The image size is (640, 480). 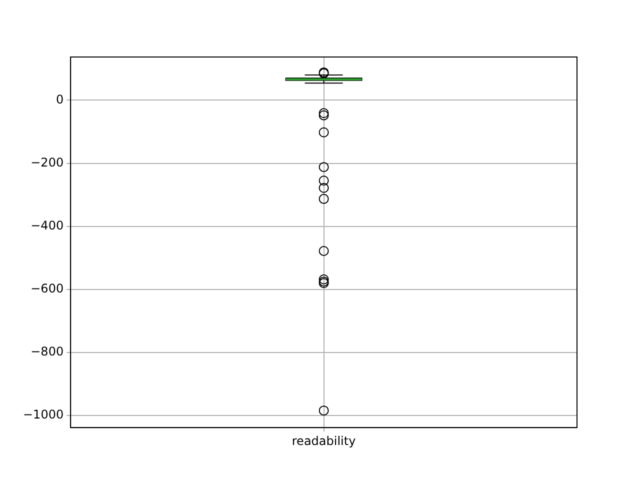 I want to click on x-tick-label: readability, so click(x=324, y=441).